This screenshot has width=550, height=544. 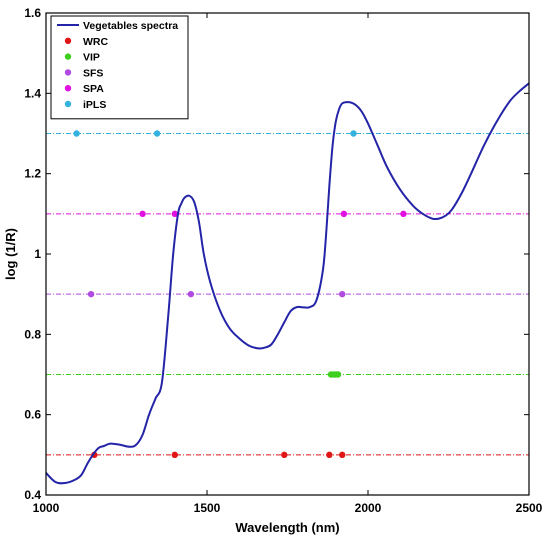 What do you see at coordinates (91, 58) in the screenshot?
I see `legend-label: VIP` at bounding box center [91, 58].